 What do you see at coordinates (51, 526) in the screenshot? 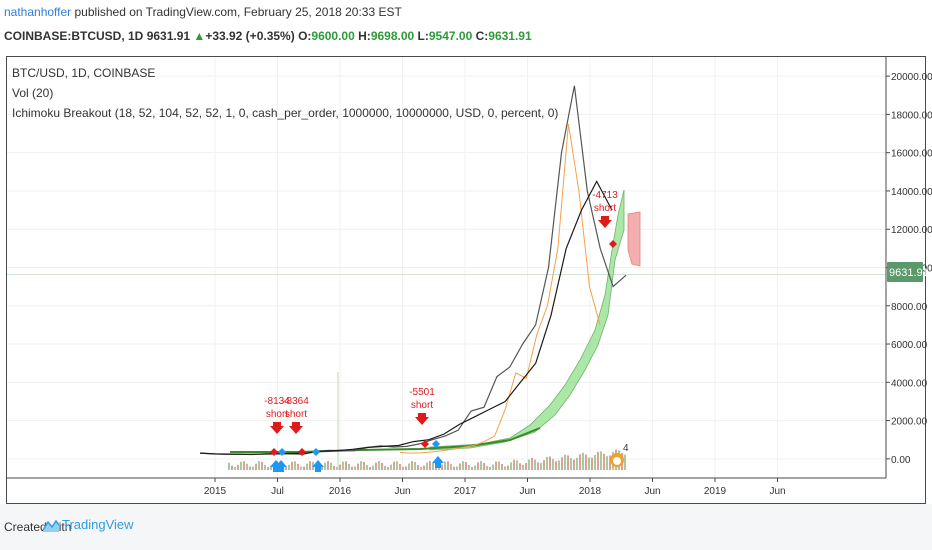
I see `tradingview-logo-icon` at bounding box center [51, 526].